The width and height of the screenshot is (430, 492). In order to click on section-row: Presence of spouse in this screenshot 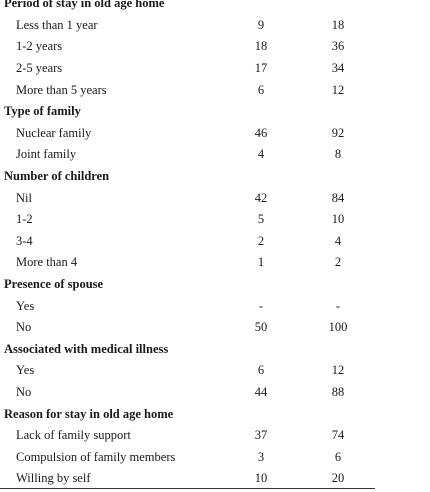, I will do `click(187, 285)`.